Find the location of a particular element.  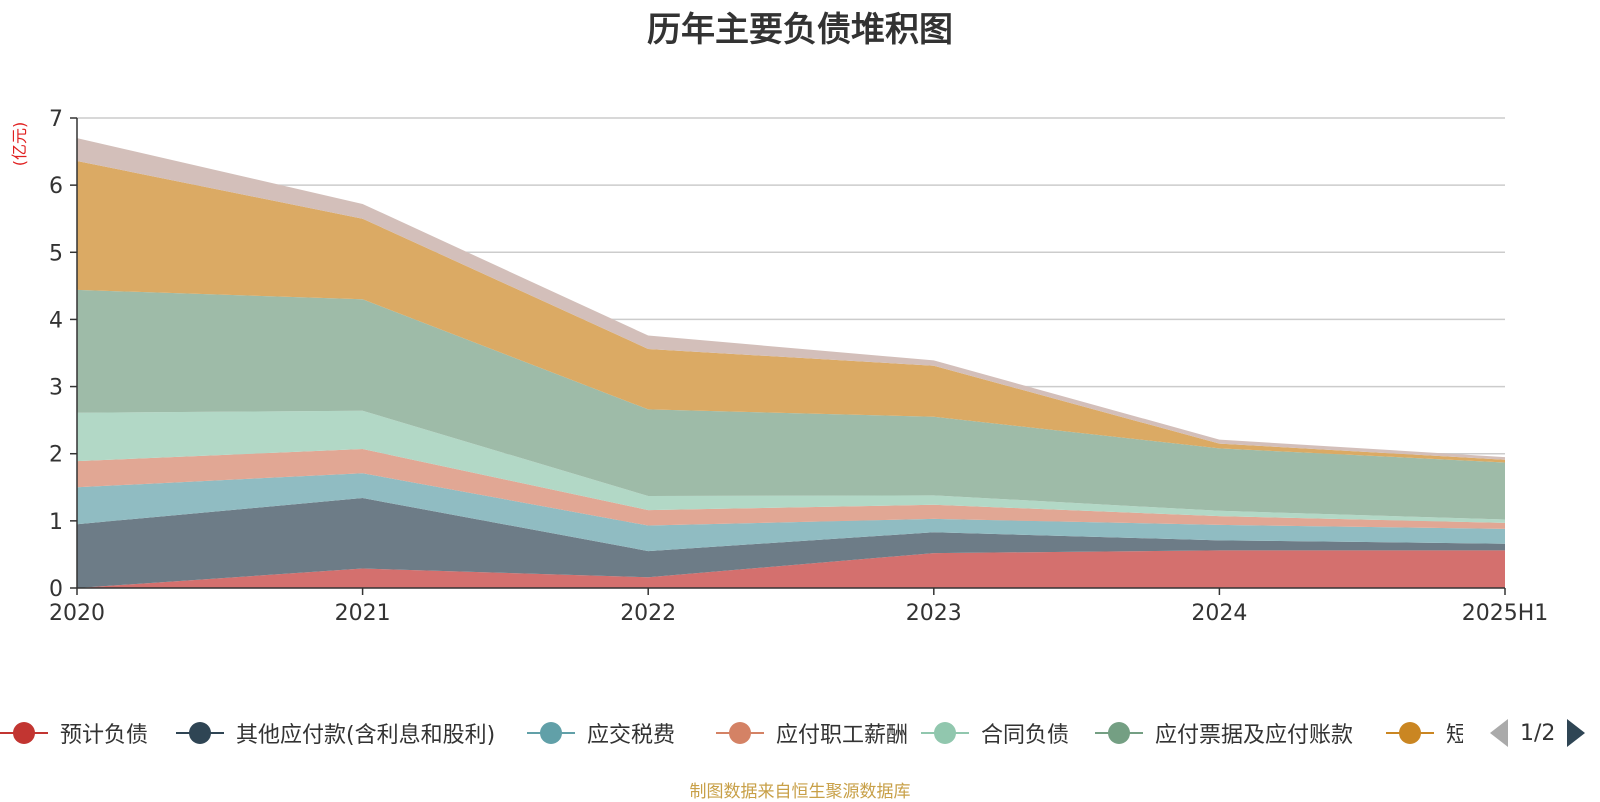

legend-item: 合同负债 is located at coordinates (995, 733).